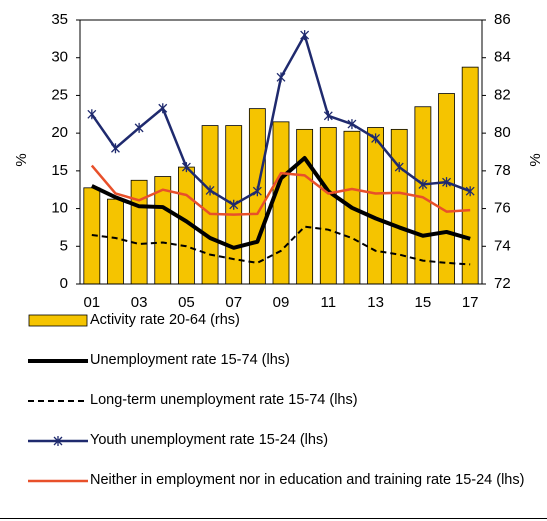  I want to click on y2-tick-label: 76, so click(502, 208).